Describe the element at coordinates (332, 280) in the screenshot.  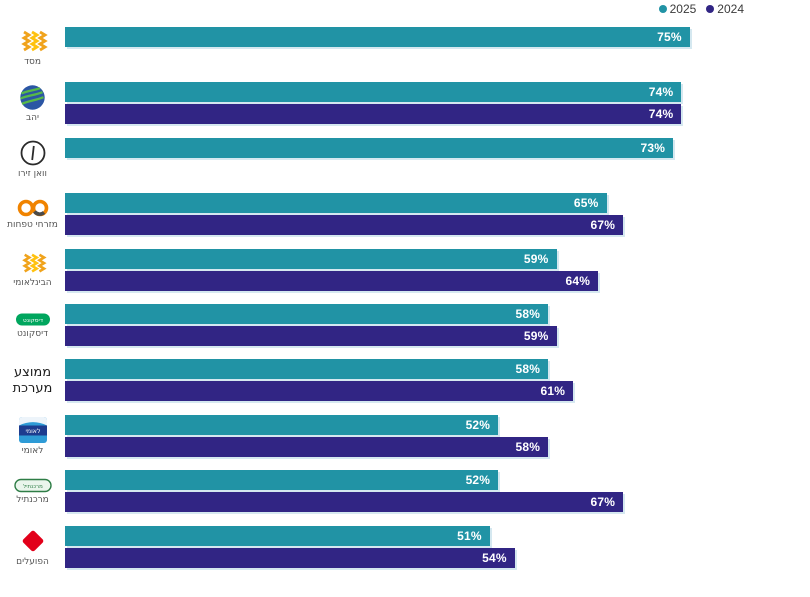
I see `bar-2024: 64%` at that location.